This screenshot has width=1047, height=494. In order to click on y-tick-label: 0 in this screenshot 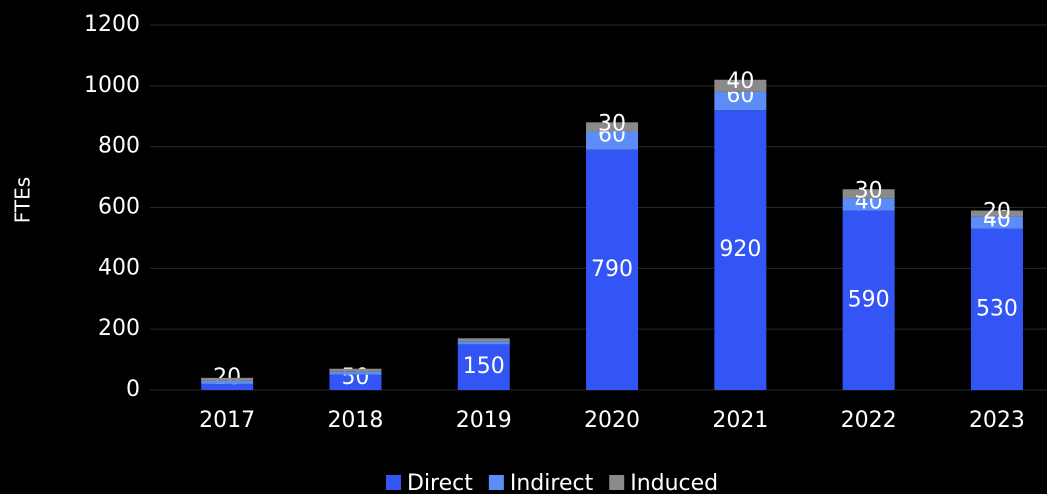, I will do `click(133, 389)`.